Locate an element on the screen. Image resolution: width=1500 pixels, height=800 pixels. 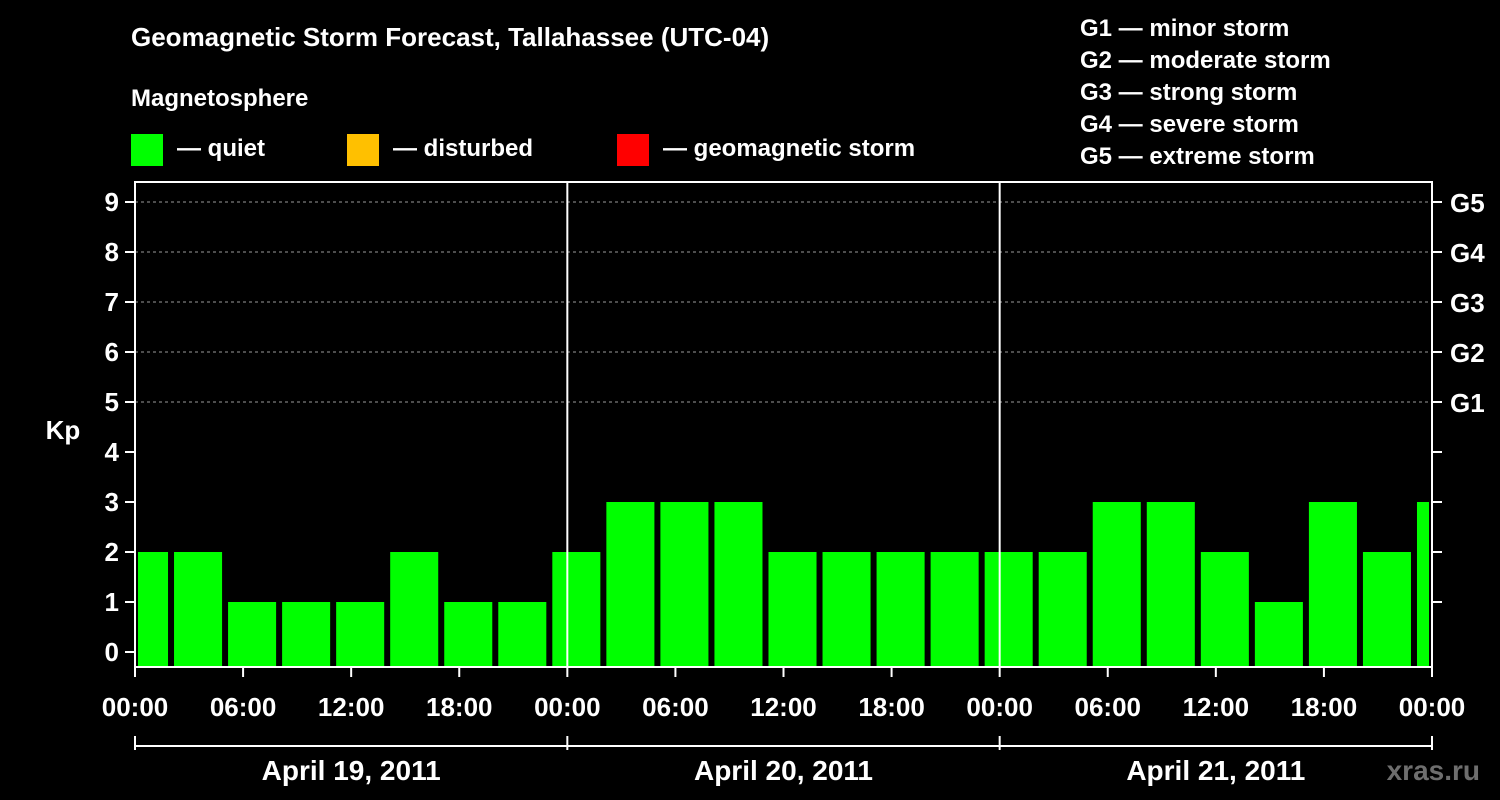
y-tick-label: 1 is located at coordinates (112, 602).